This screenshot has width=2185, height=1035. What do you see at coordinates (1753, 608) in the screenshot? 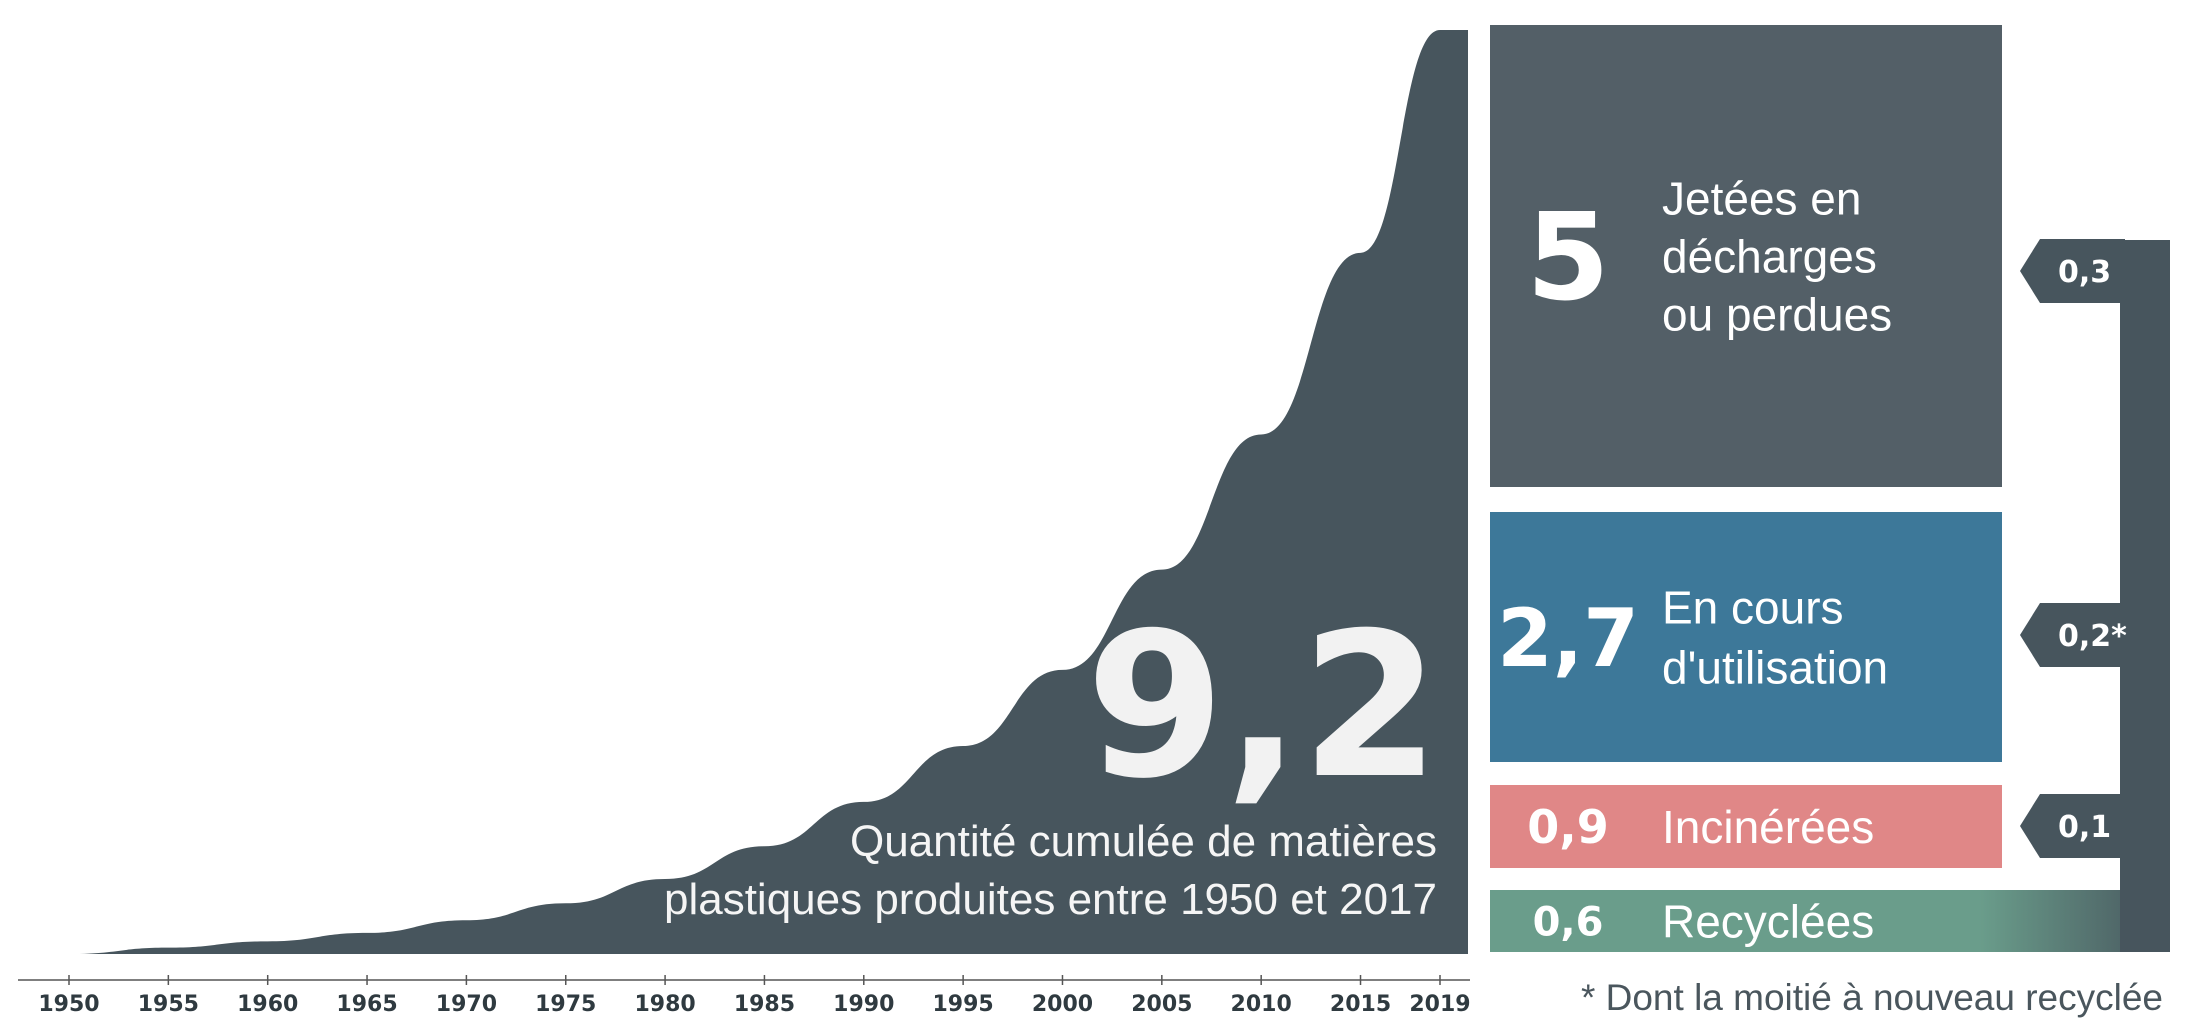
I see `segment-label: En cours` at bounding box center [1753, 608].